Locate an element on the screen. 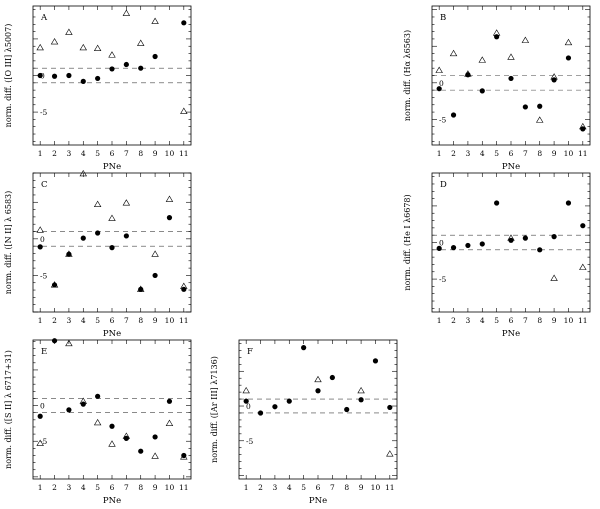 This screenshot has width=600, height=509. panel-letter: F is located at coordinates (250, 352).